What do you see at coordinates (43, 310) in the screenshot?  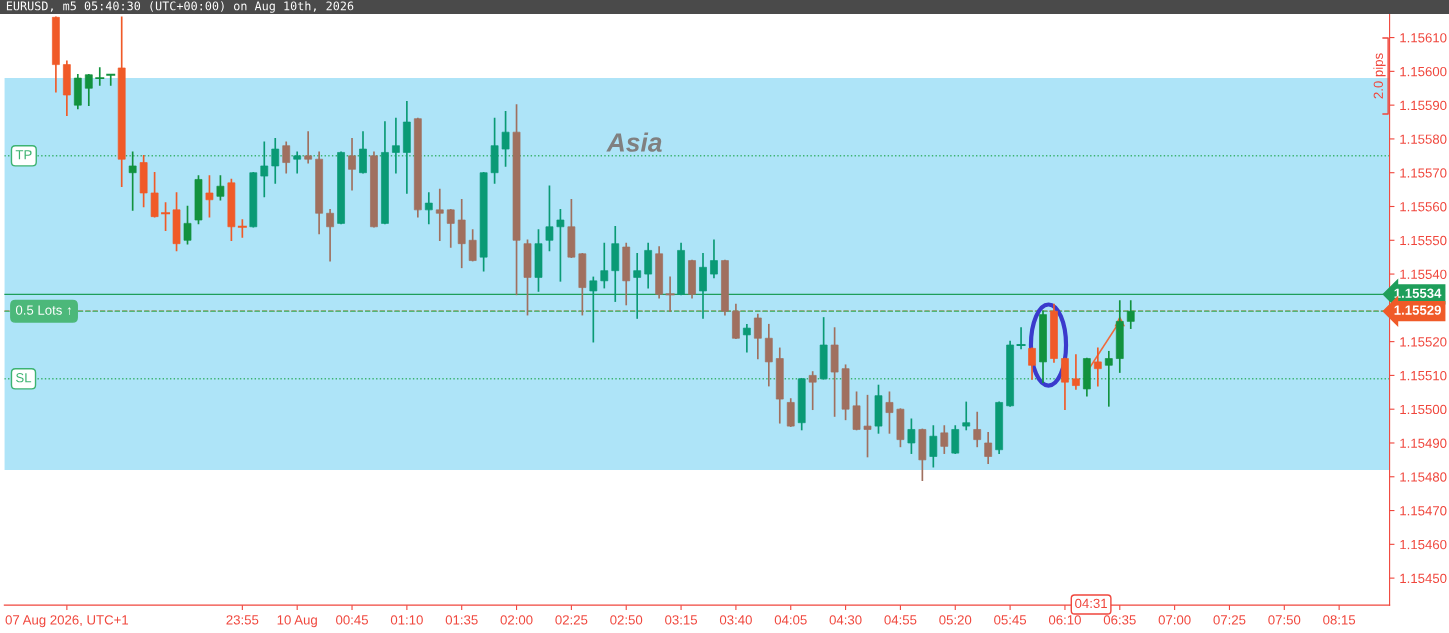 I see `ref-line-label: 0.5 Lots ↑` at bounding box center [43, 310].